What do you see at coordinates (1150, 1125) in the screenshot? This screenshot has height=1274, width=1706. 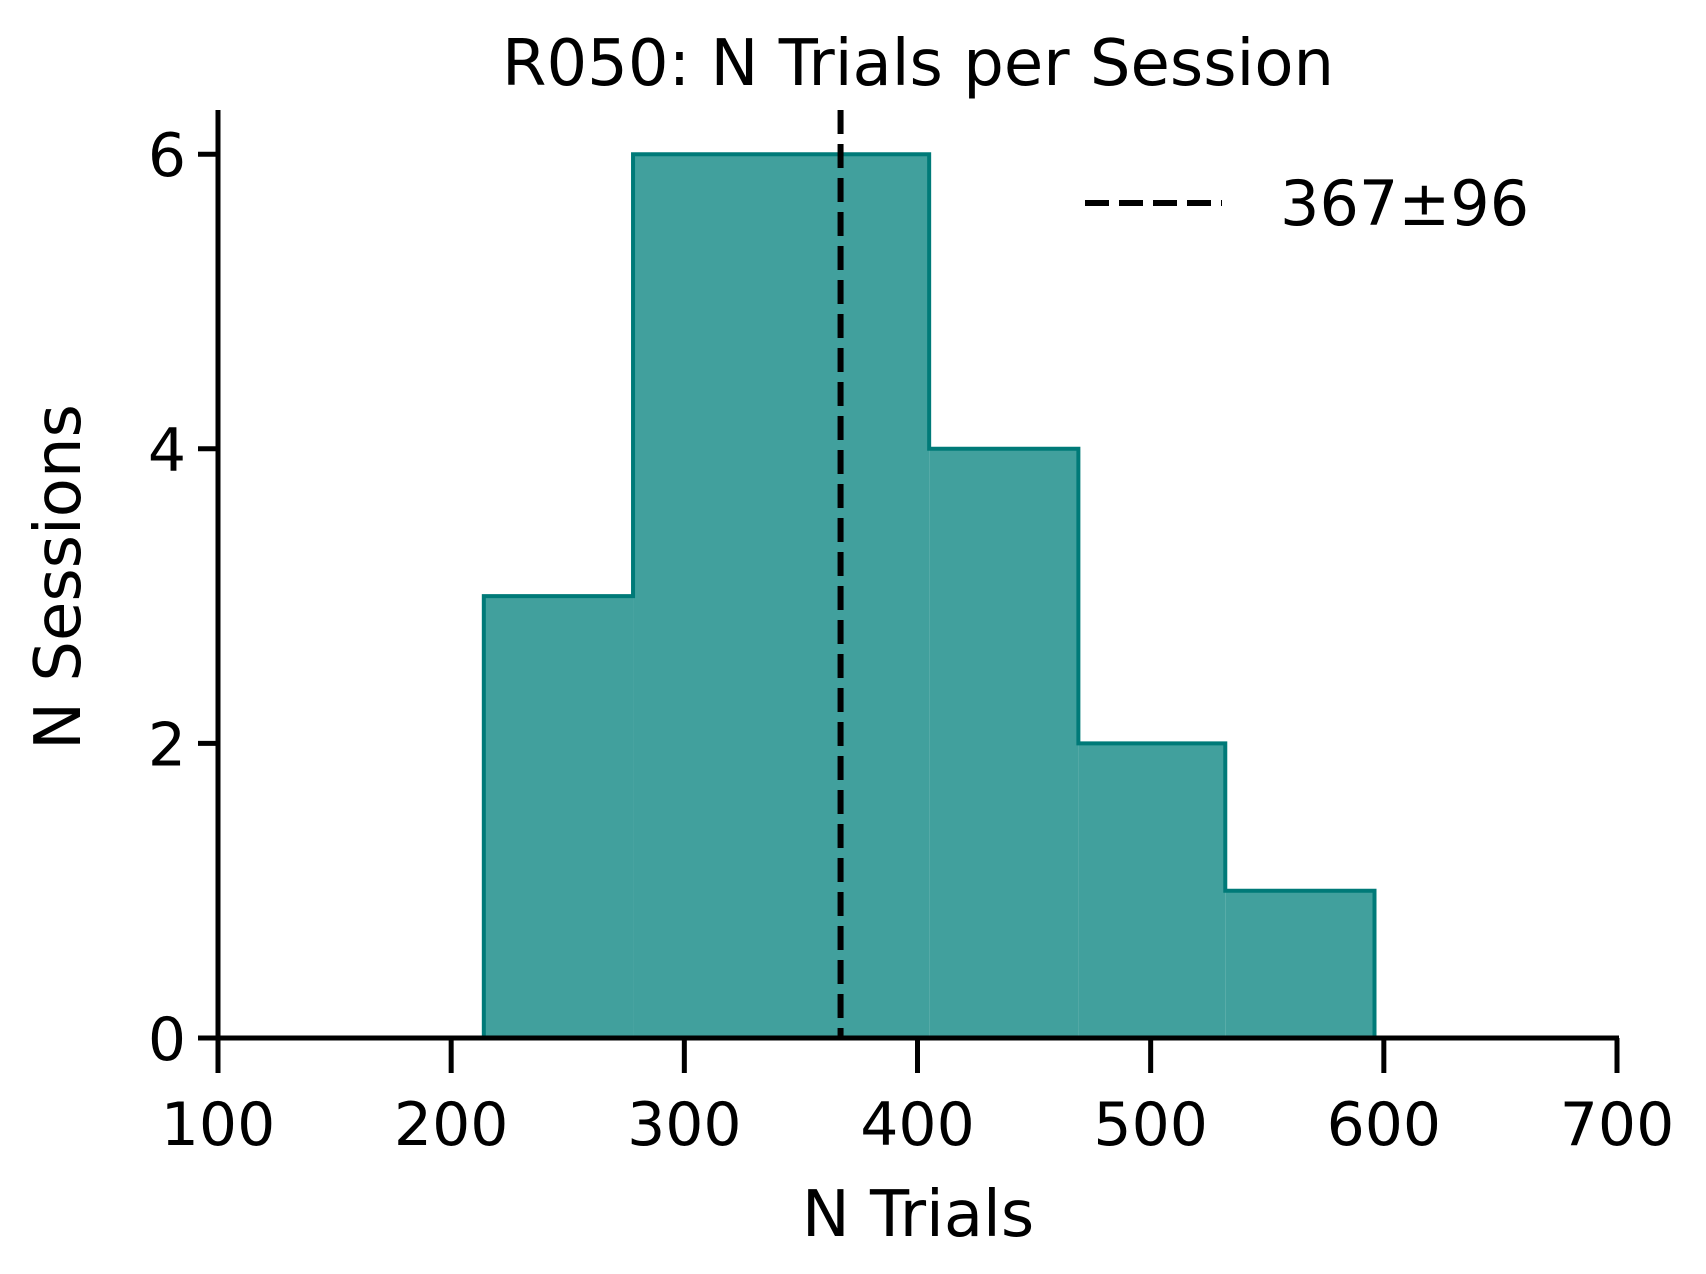 I see `x-tick-label: 500` at bounding box center [1150, 1125].